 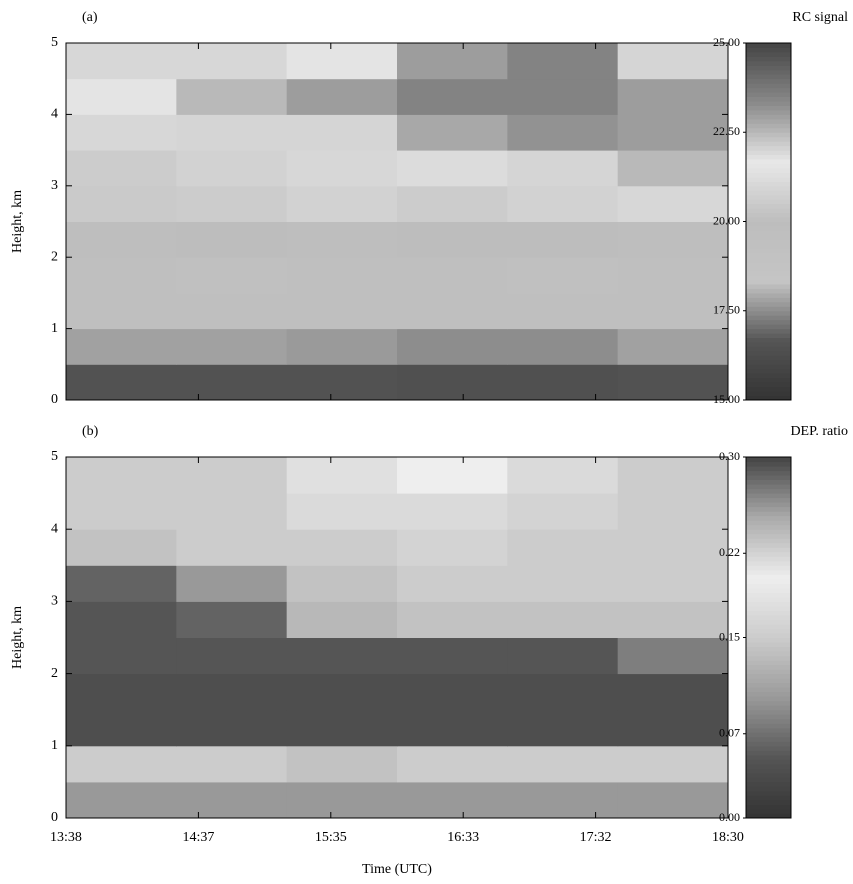 What do you see at coordinates (90, 431) in the screenshot?
I see `panel-title: (b)` at bounding box center [90, 431].